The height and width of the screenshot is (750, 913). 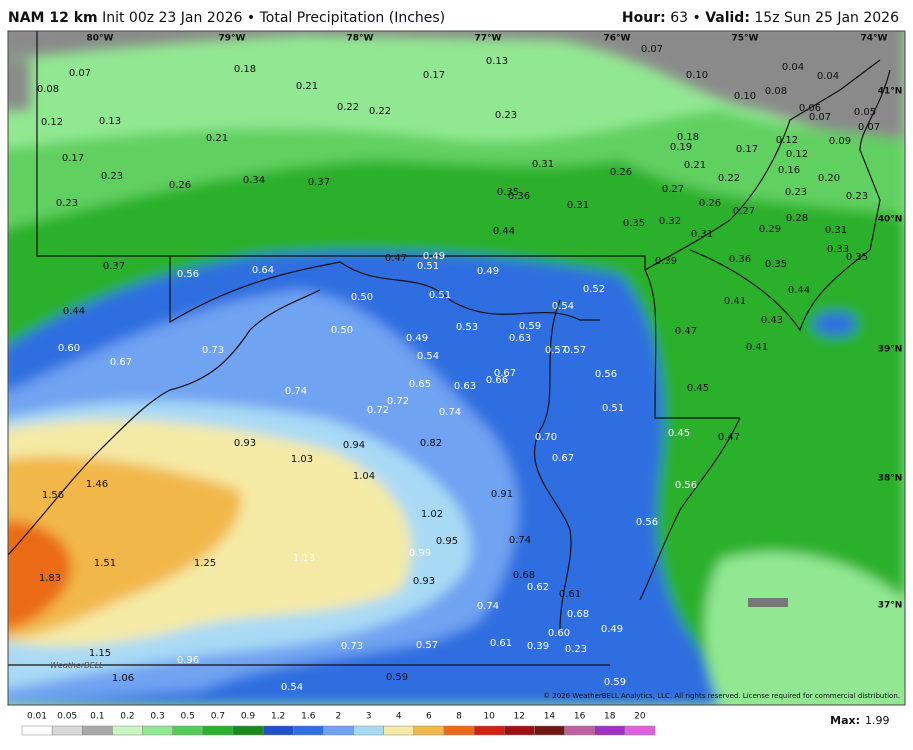 What do you see at coordinates (172, 18) in the screenshot?
I see `init: Init 00z 23 Jan 2026` at bounding box center [172, 18].